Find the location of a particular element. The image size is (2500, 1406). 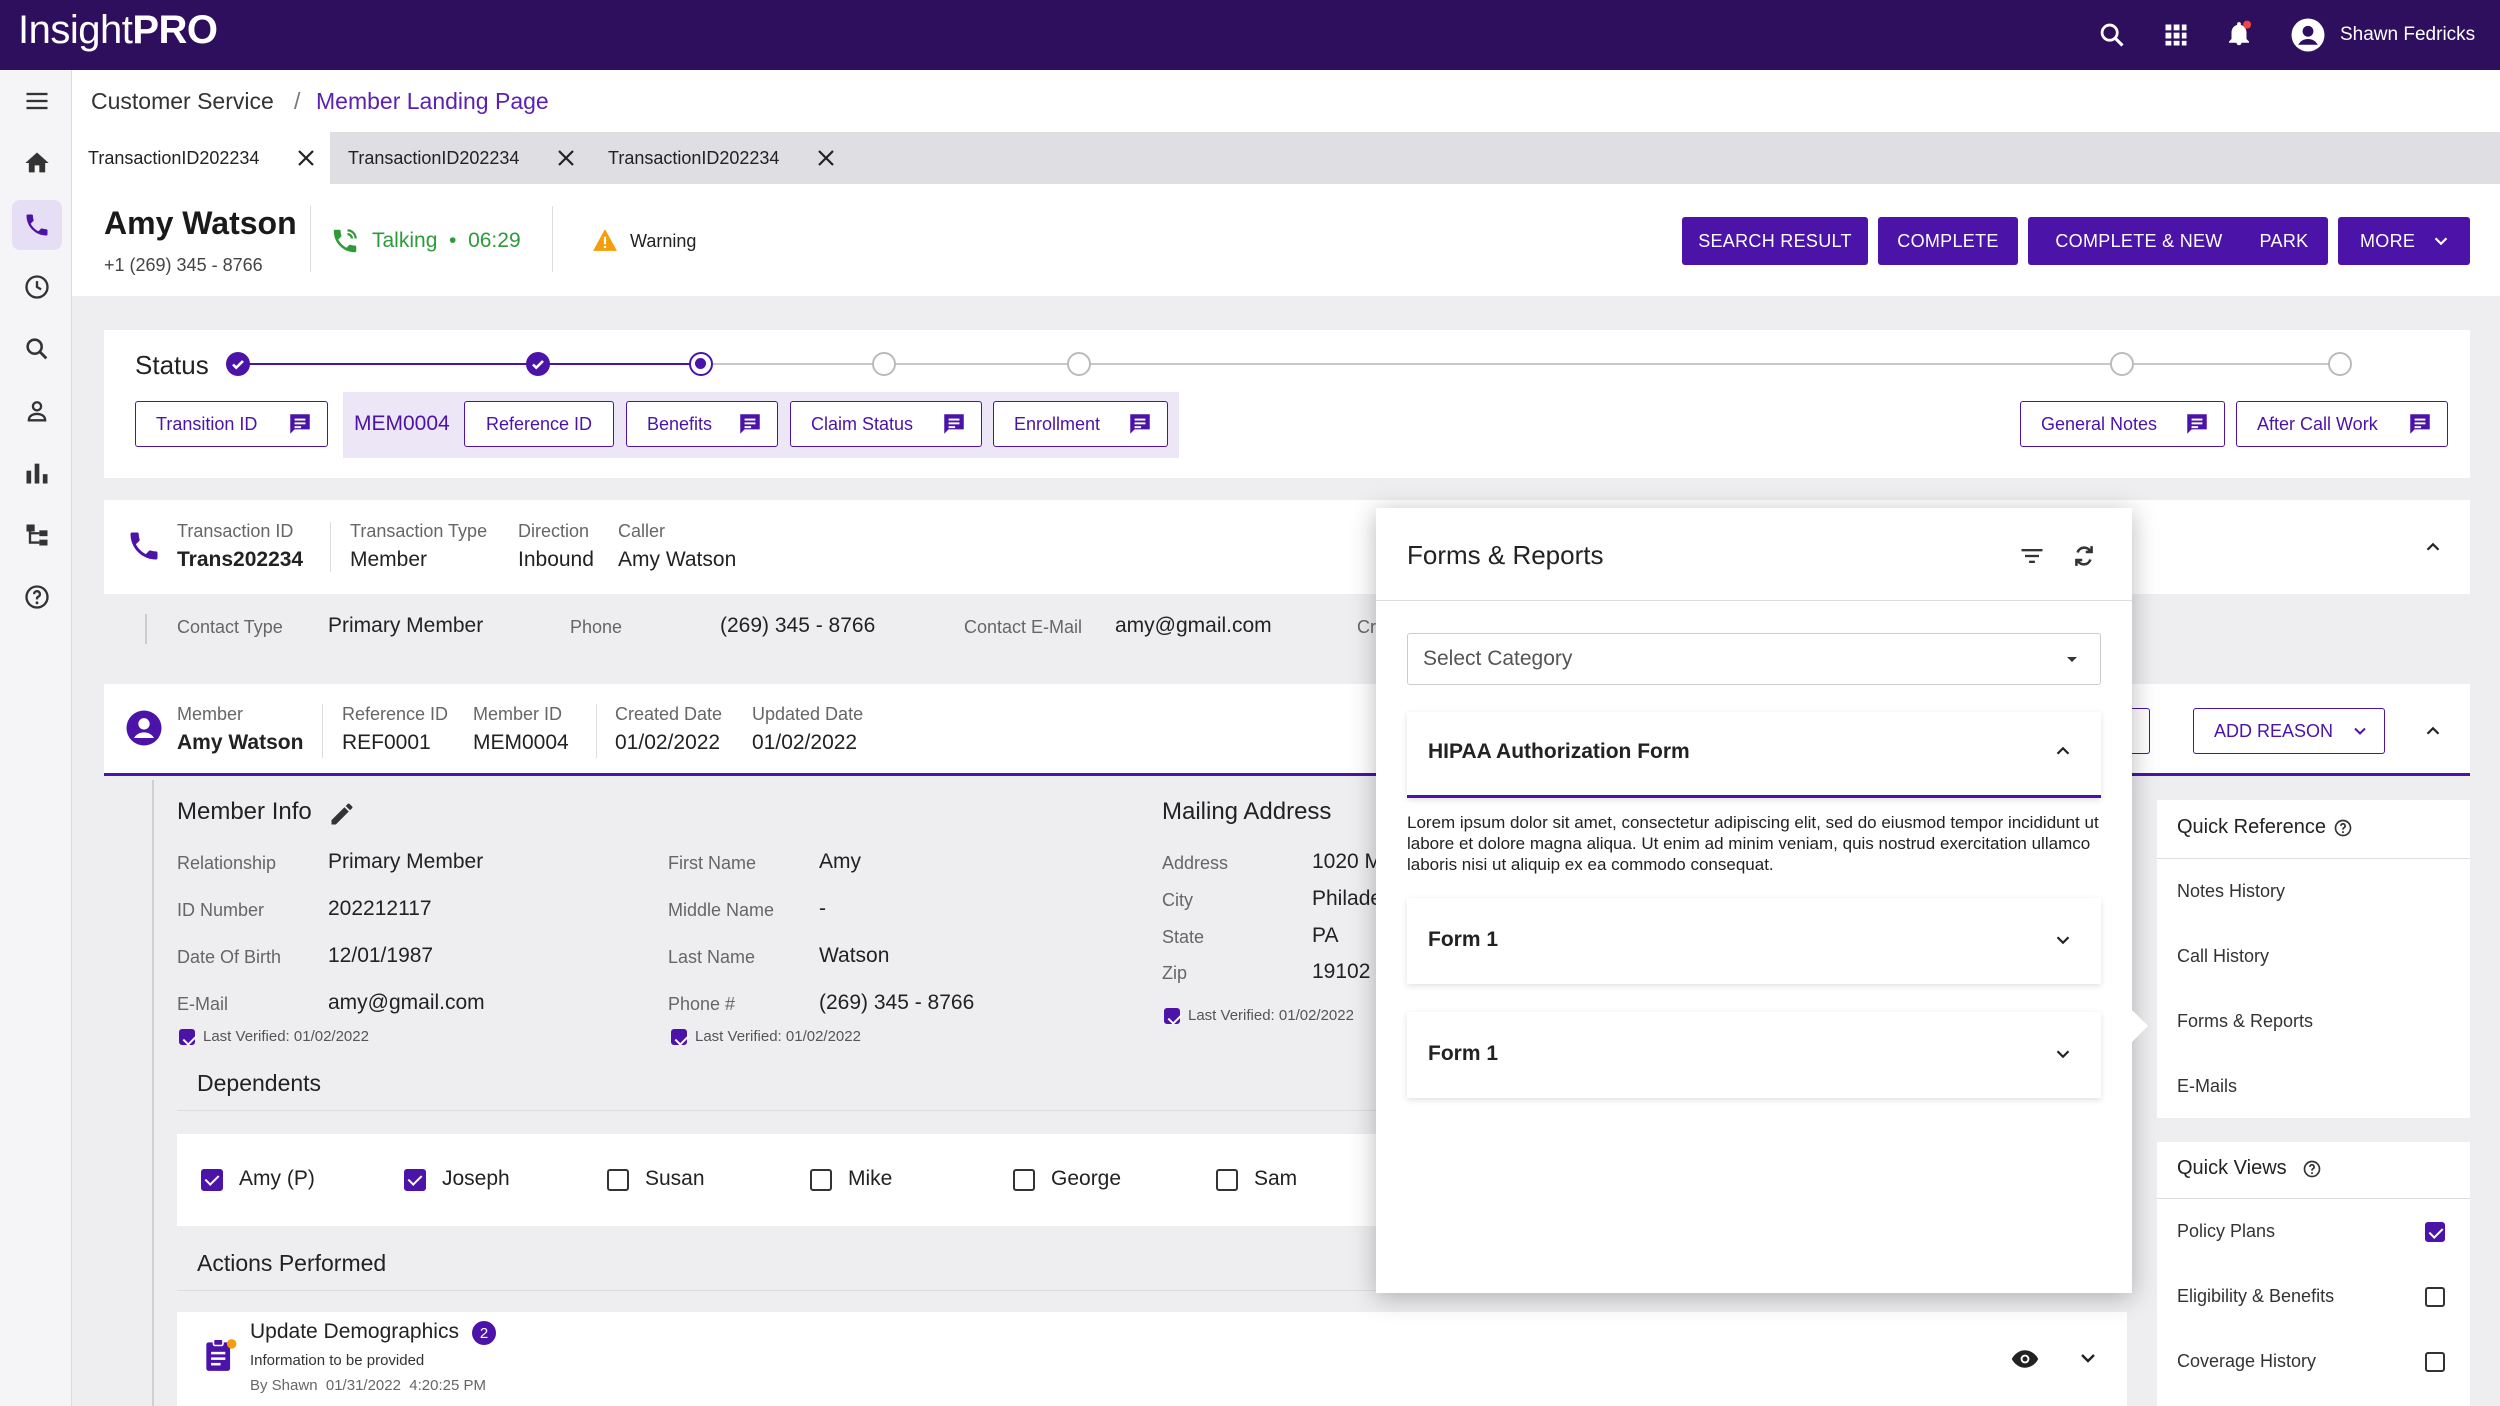

app-logo: InsightPRO is located at coordinates (118, 30).